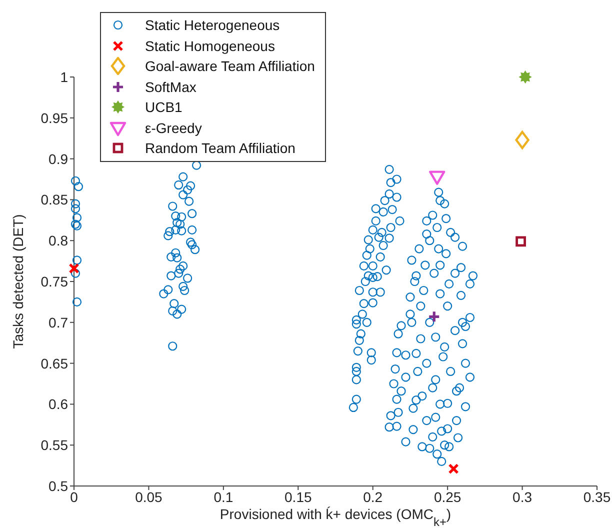  Describe the element at coordinates (18, 281) in the screenshot. I see `y-axis-title: Tasks detected (DET)` at that location.